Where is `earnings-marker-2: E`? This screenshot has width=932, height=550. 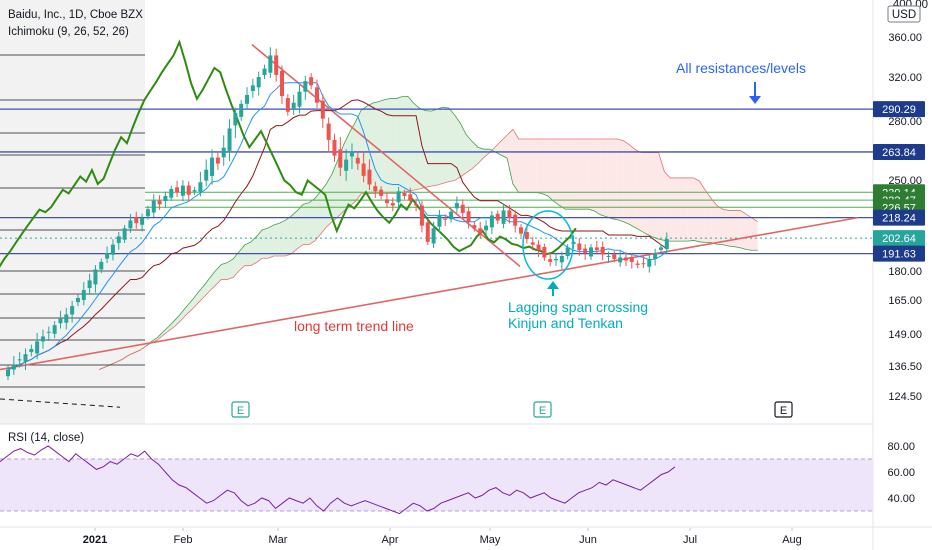
earnings-marker-2: E is located at coordinates (542, 409).